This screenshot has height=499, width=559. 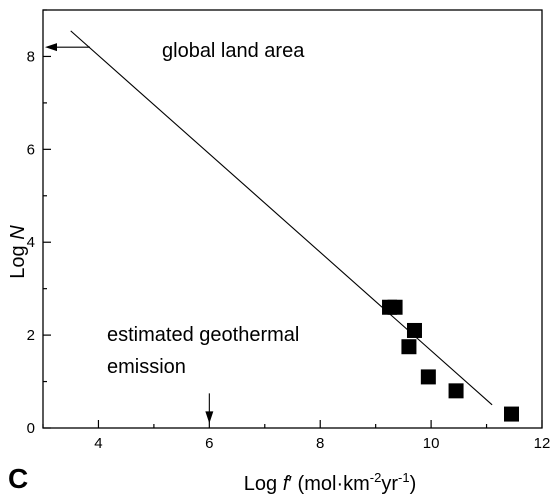 I want to click on y-tick-label: 2, so click(x=31, y=335).